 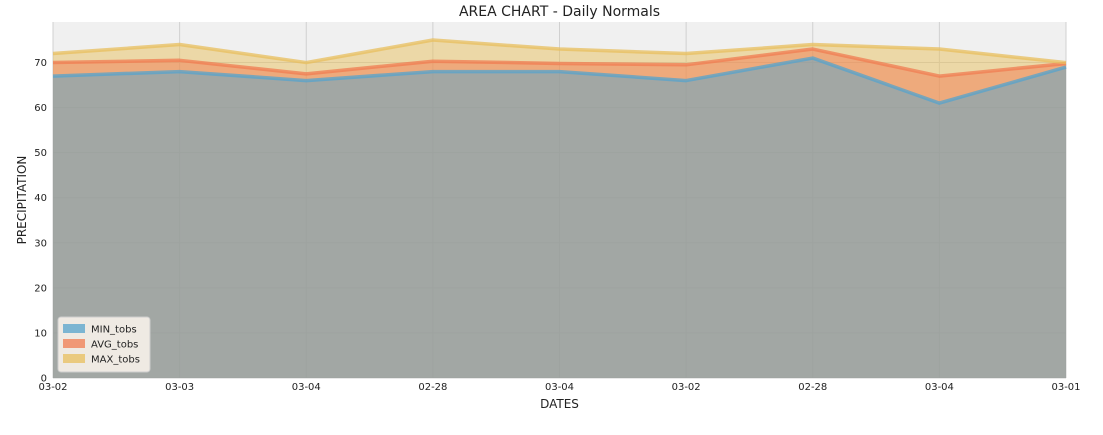 What do you see at coordinates (559, 80) in the screenshot?
I see `line-MIN_tobs` at bounding box center [559, 80].